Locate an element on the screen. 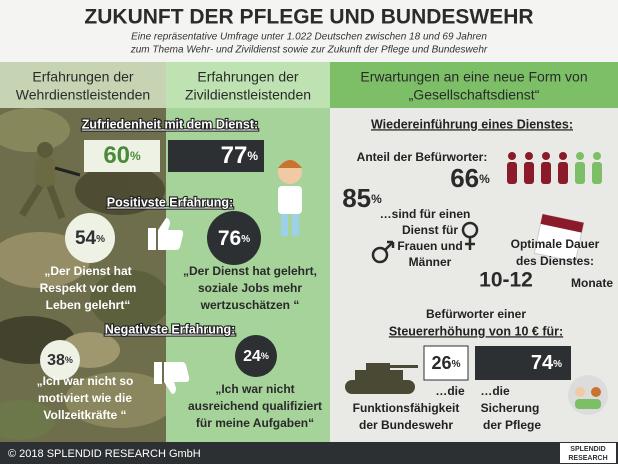 The image size is (618, 464). label: Optimale Dauer is located at coordinates (555, 244).